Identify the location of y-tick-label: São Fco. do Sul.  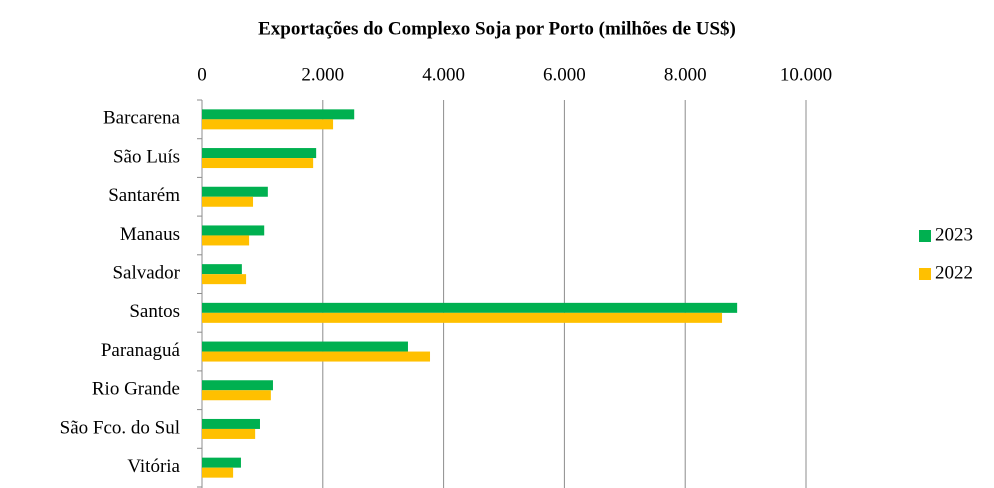
(120, 427).